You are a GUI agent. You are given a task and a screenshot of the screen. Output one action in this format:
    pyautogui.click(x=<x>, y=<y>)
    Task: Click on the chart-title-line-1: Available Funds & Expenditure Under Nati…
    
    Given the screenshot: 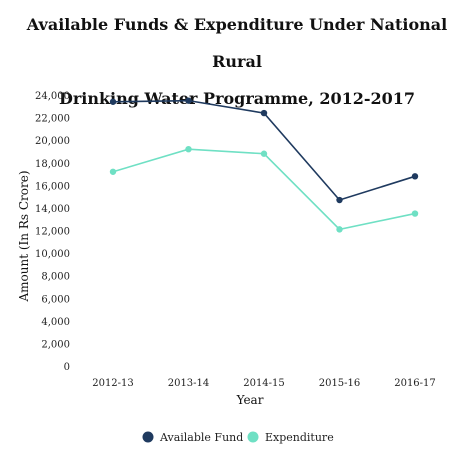 What is the action you would take?
    pyautogui.click(x=237, y=43)
    